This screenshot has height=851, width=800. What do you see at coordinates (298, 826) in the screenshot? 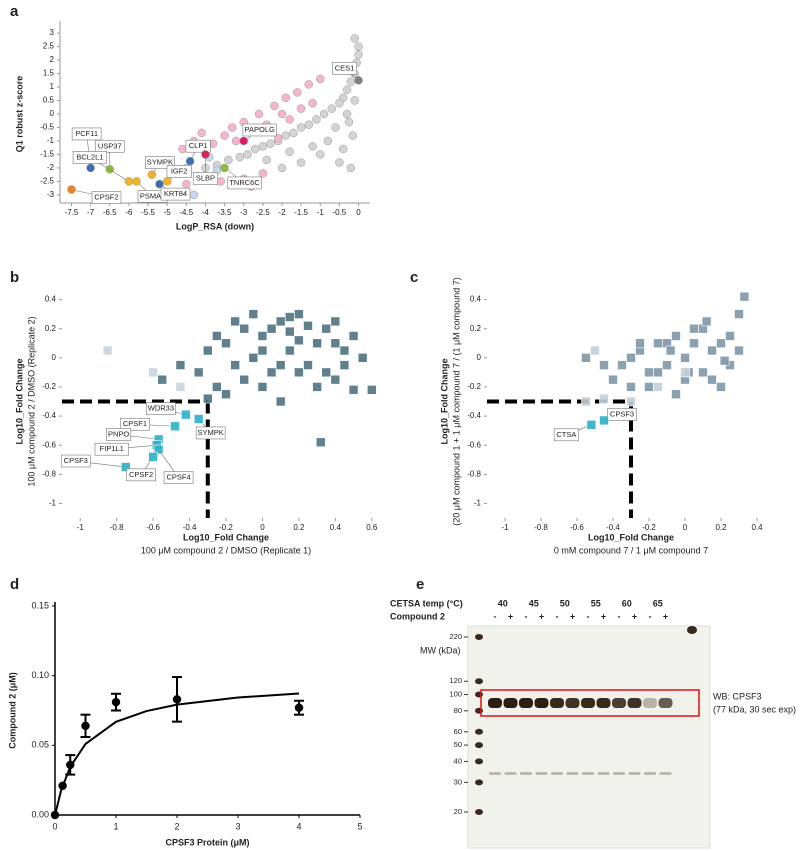
I see `x-tick-label: 4` at bounding box center [298, 826].